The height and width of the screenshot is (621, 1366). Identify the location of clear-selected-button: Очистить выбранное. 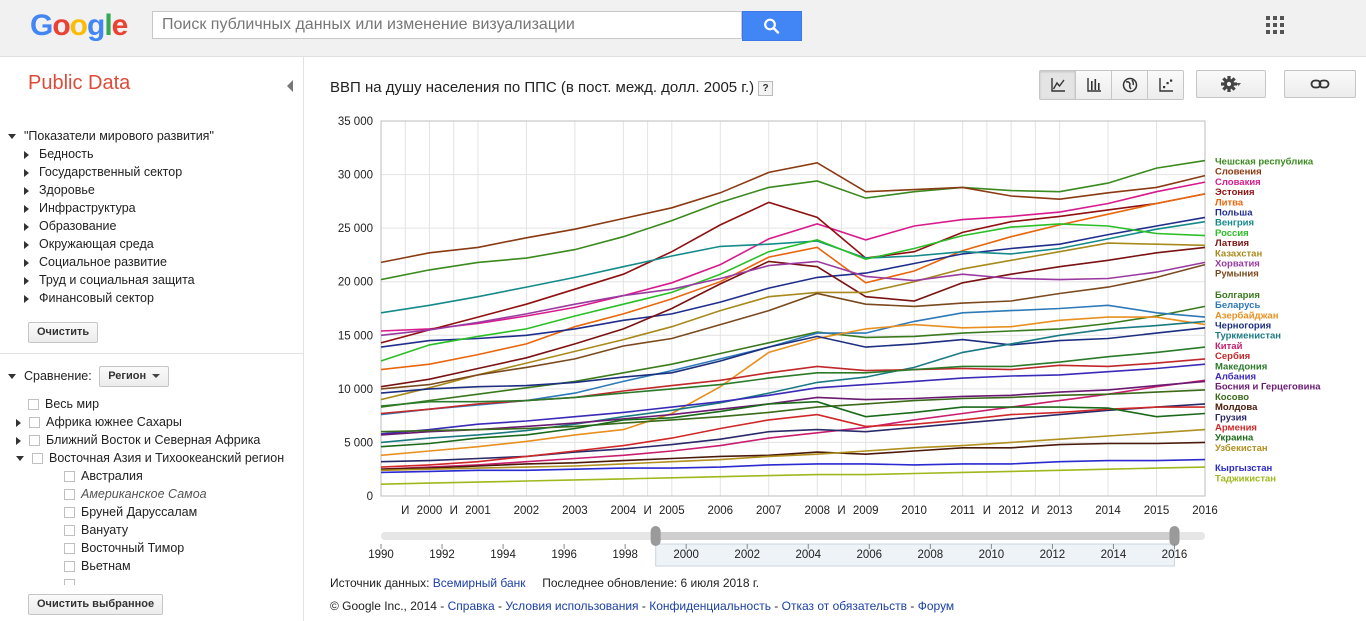
(96, 604).